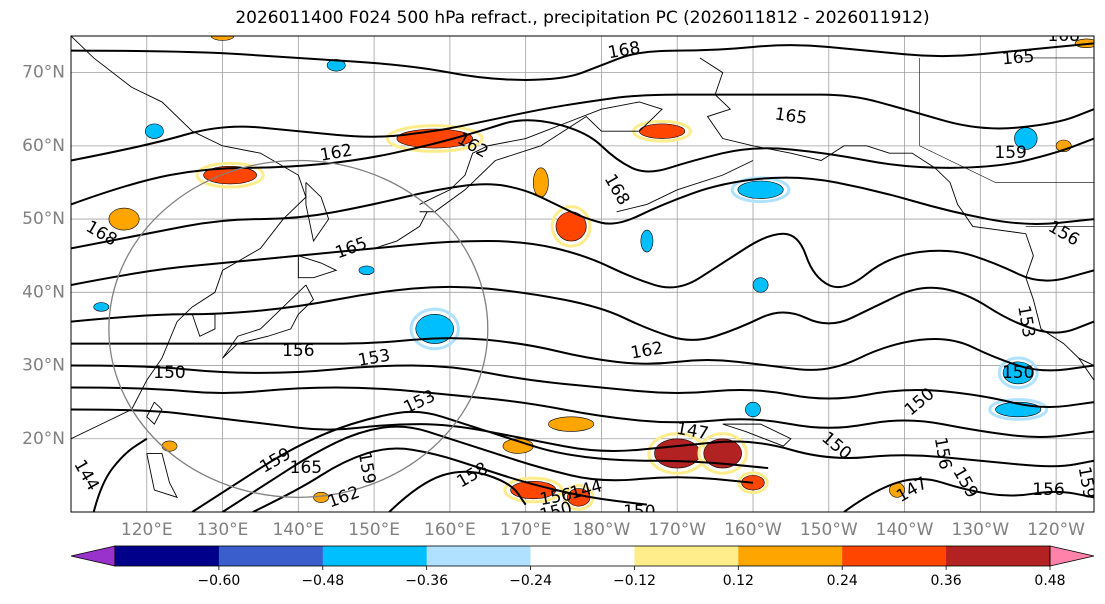 This screenshot has height=604, width=1105. What do you see at coordinates (1049, 581) in the screenshot?
I see `colorbar-tick-label: 0.48` at bounding box center [1049, 581].